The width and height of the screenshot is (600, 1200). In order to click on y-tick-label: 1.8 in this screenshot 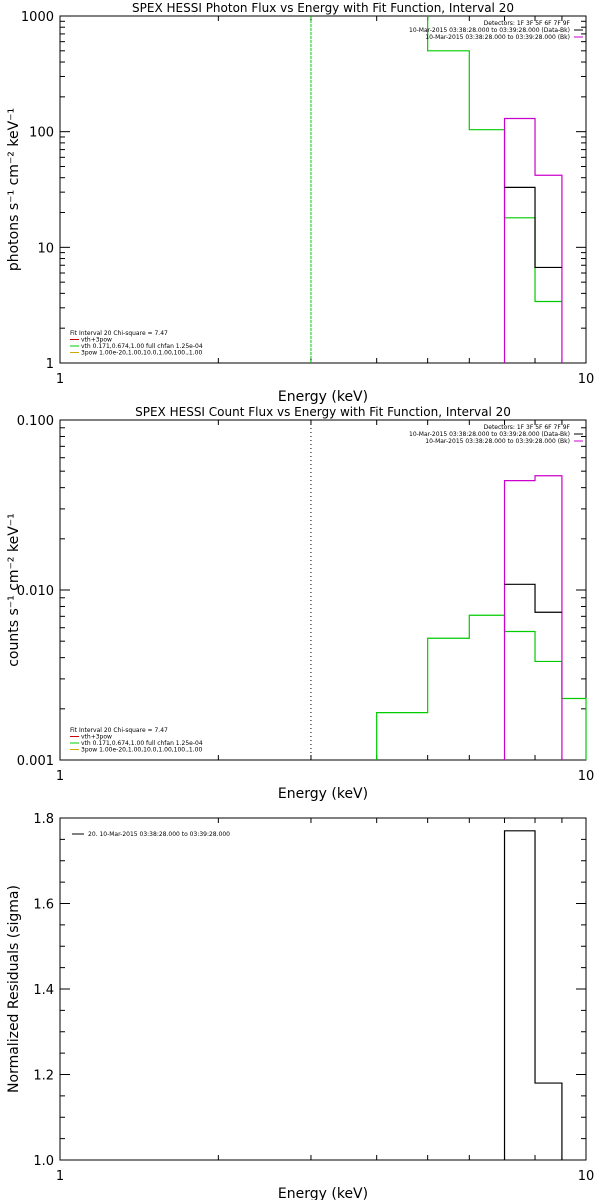, I will do `click(43, 819)`.